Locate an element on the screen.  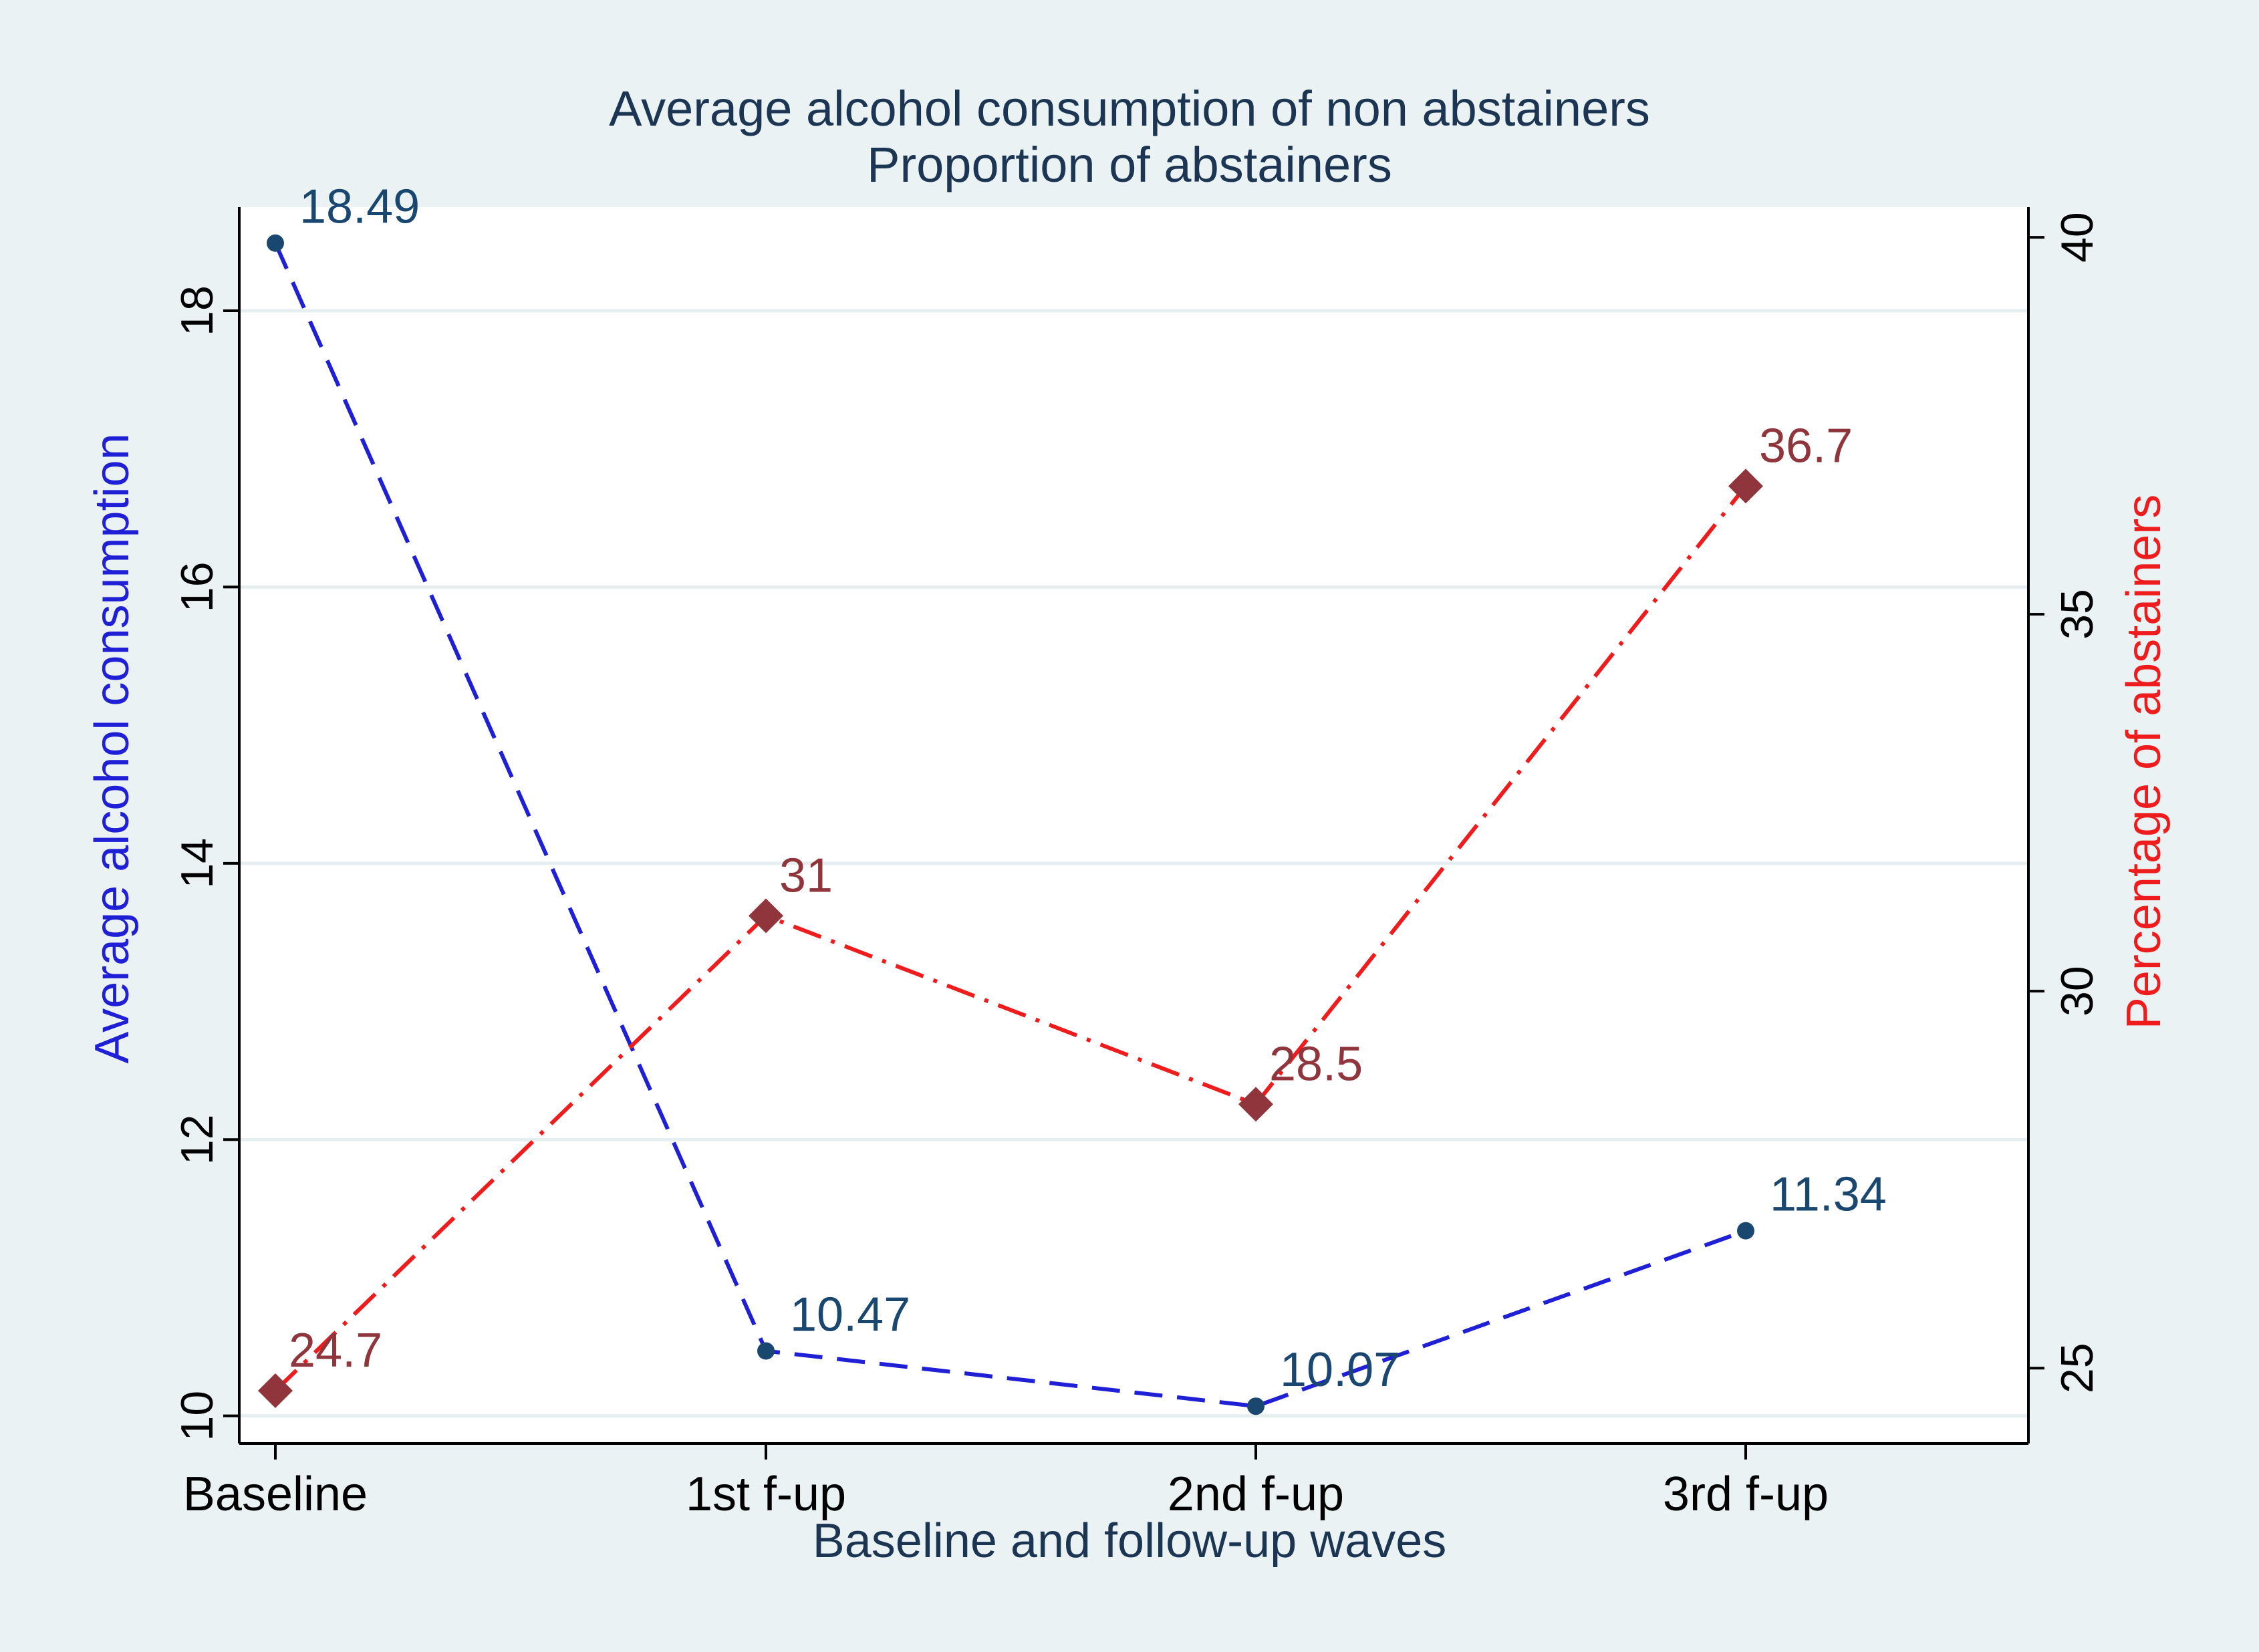
data-label-abstainers: 28.5 is located at coordinates (1316, 1064).